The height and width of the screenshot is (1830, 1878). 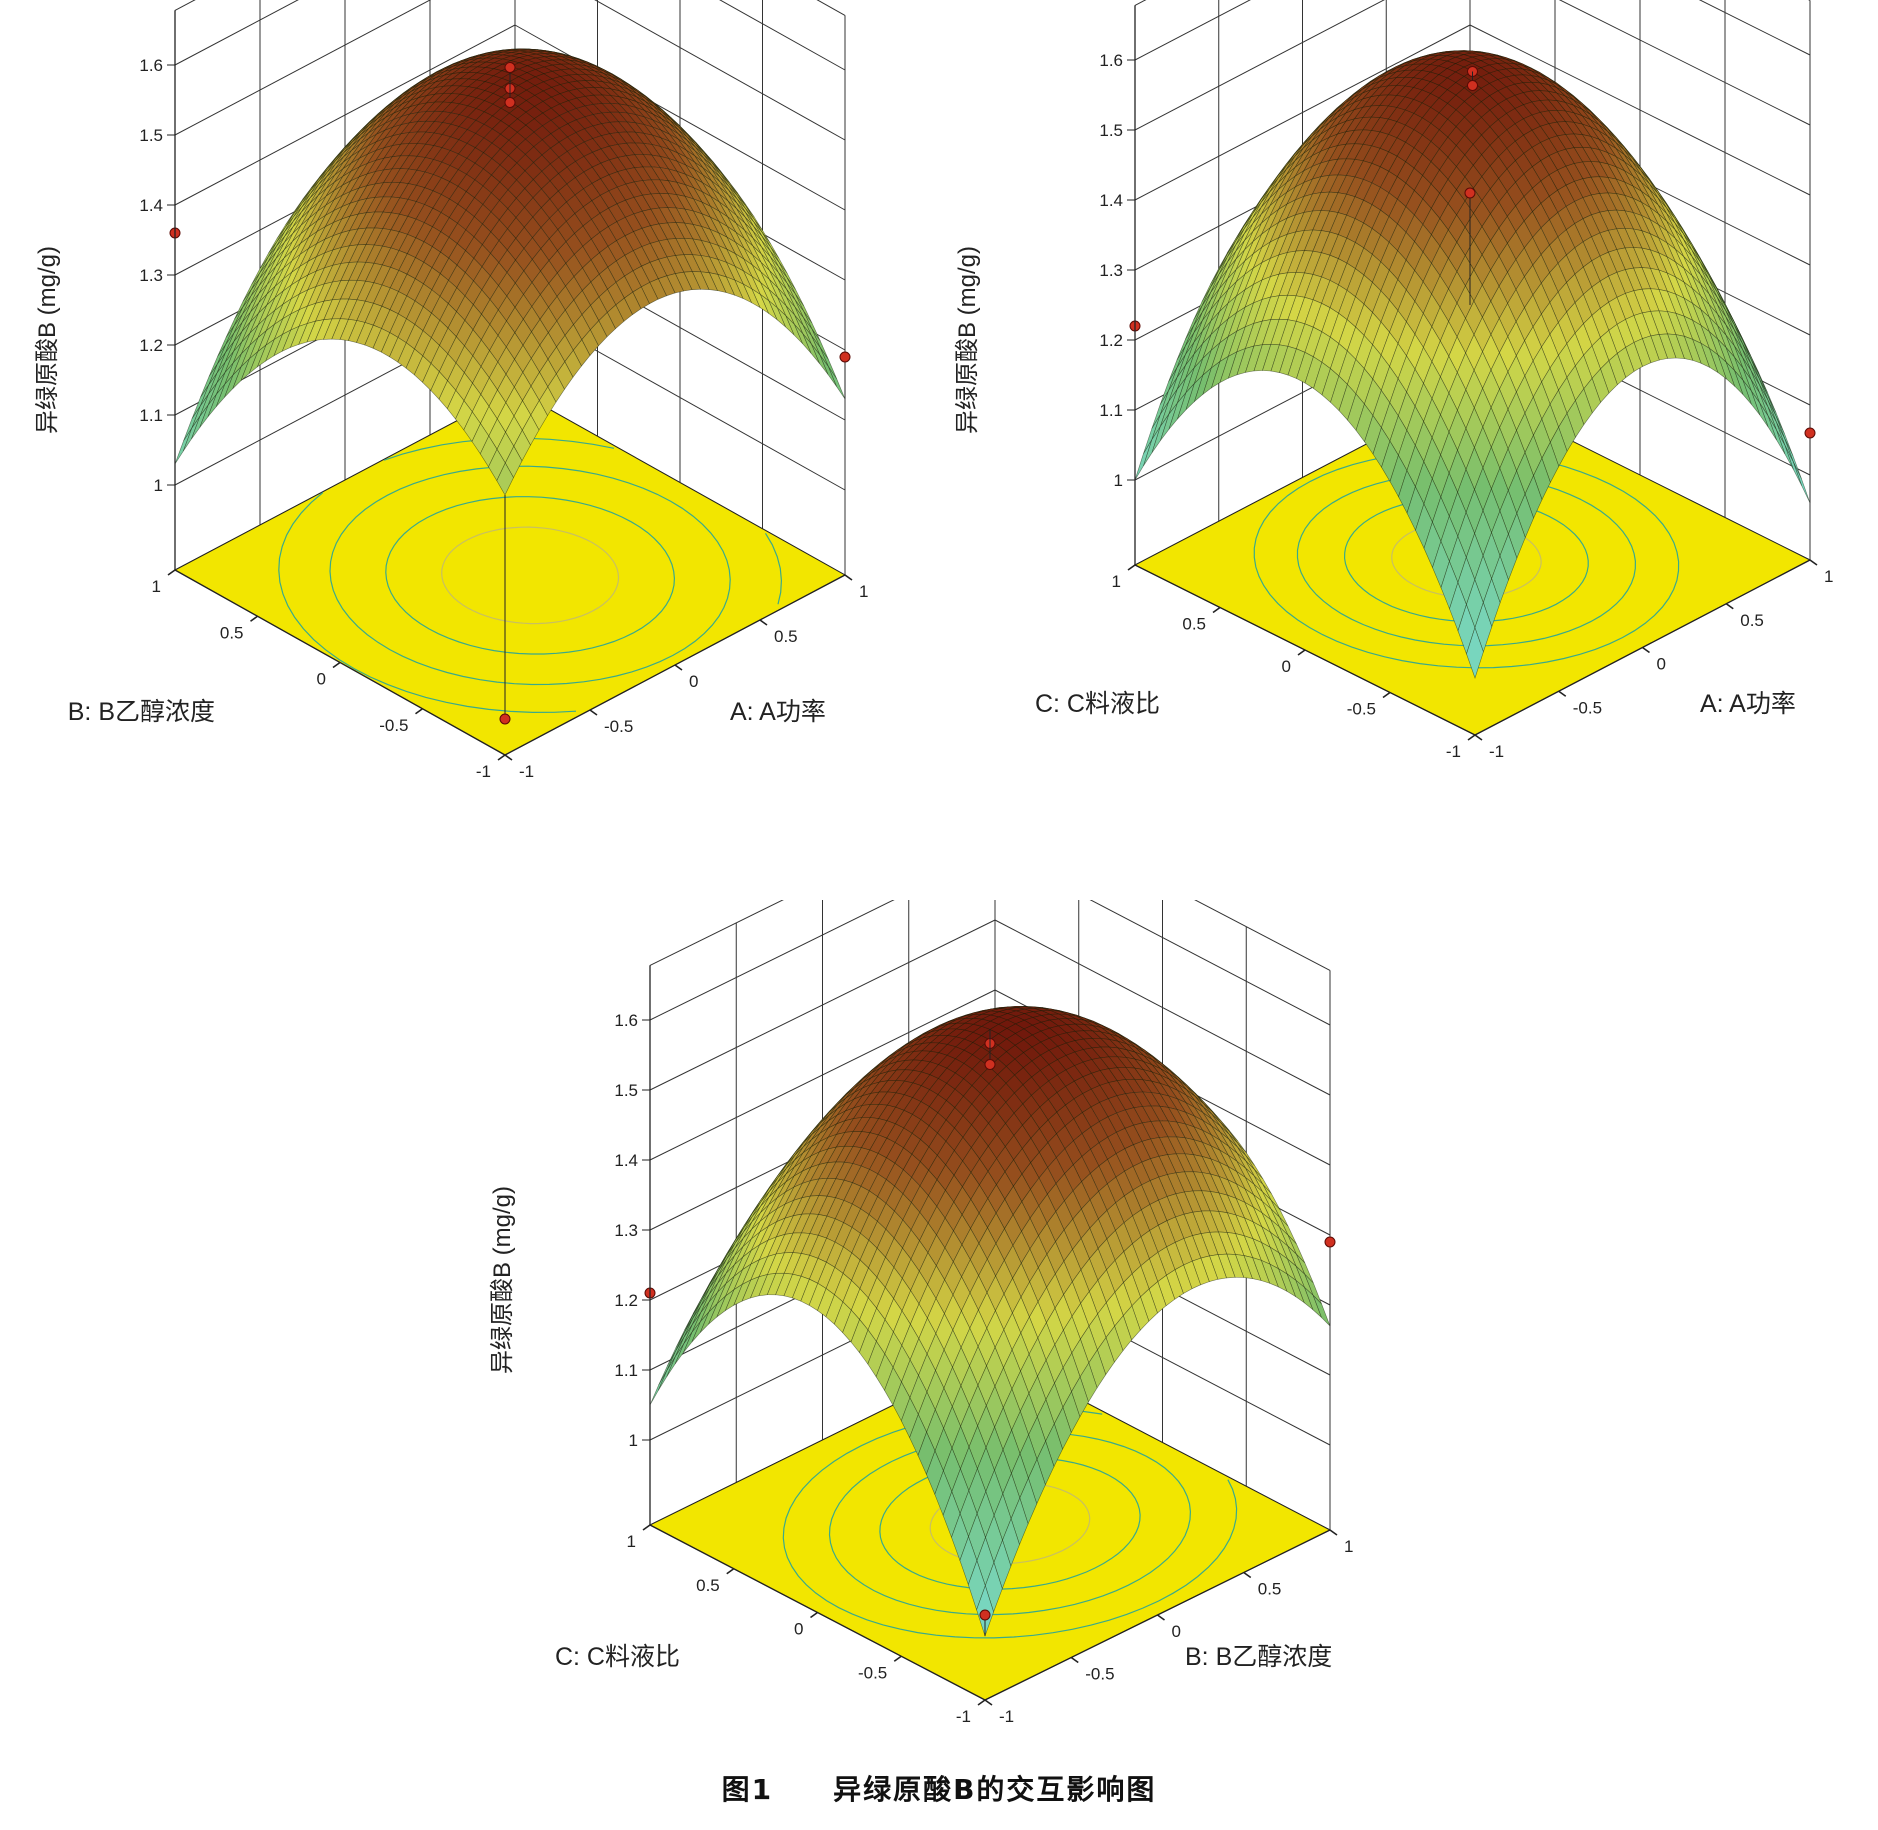 I want to click on y-axis: -1-0.500.51B: B乙醇浓度, so click(x=287, y=675).